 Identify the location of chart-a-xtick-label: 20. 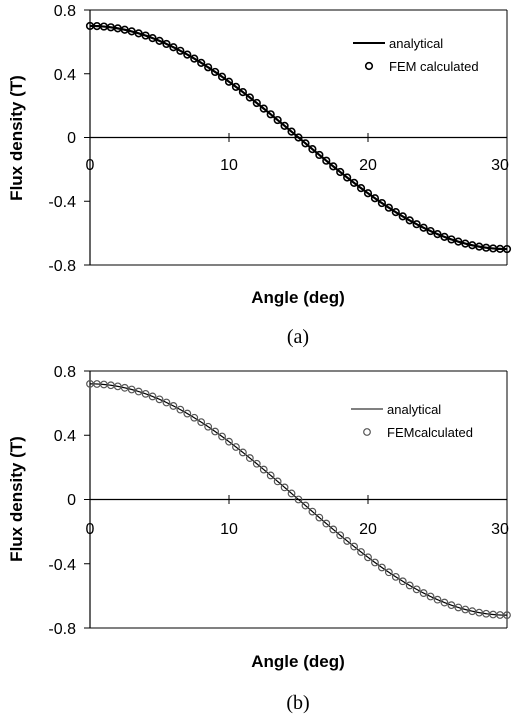
(368, 165).